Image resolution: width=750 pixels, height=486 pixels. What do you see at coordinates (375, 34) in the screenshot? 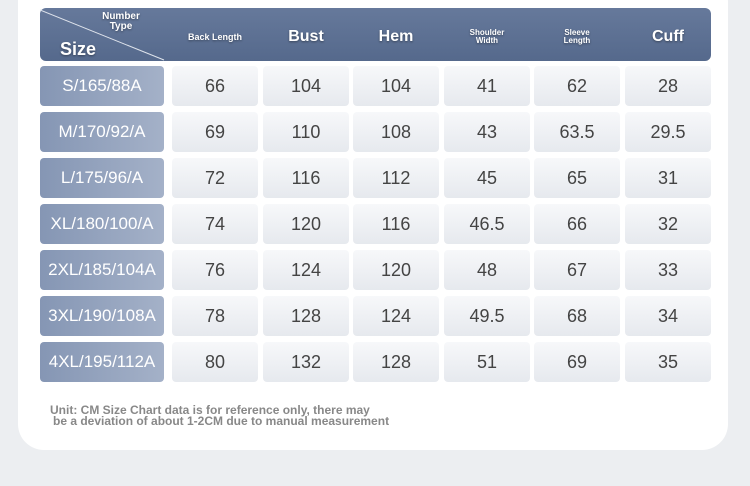
I see `header-bar: Number Type Size` at bounding box center [375, 34].